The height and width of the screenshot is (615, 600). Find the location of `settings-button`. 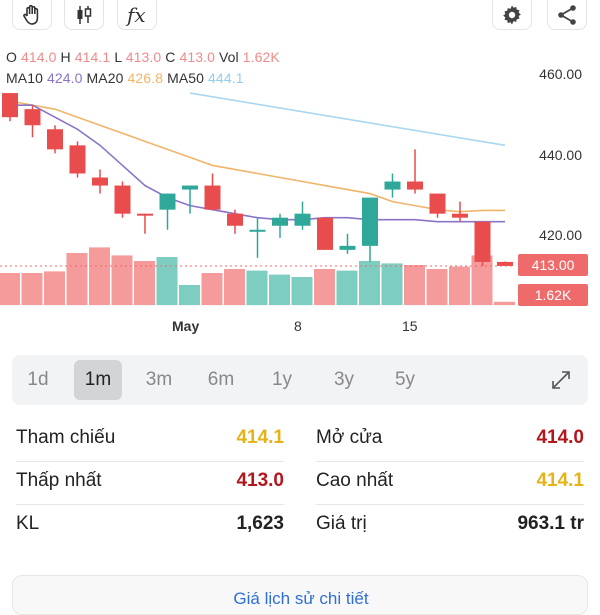

settings-button is located at coordinates (512, 15).